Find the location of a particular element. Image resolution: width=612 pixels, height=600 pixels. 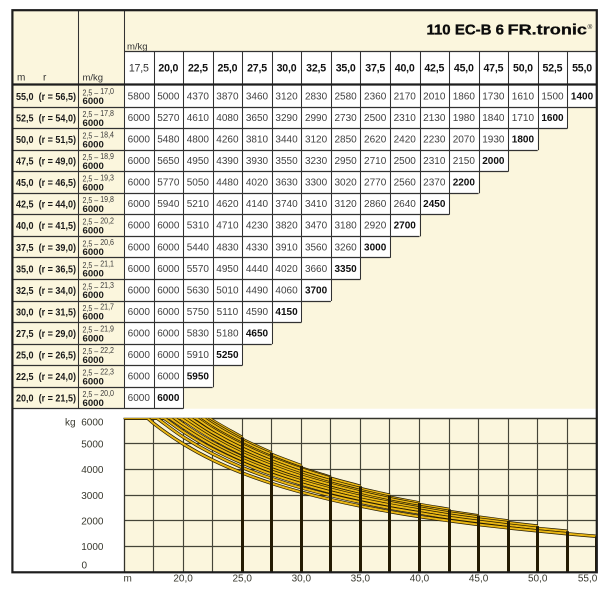

svg-text: 3650 is located at coordinates (257, 118).